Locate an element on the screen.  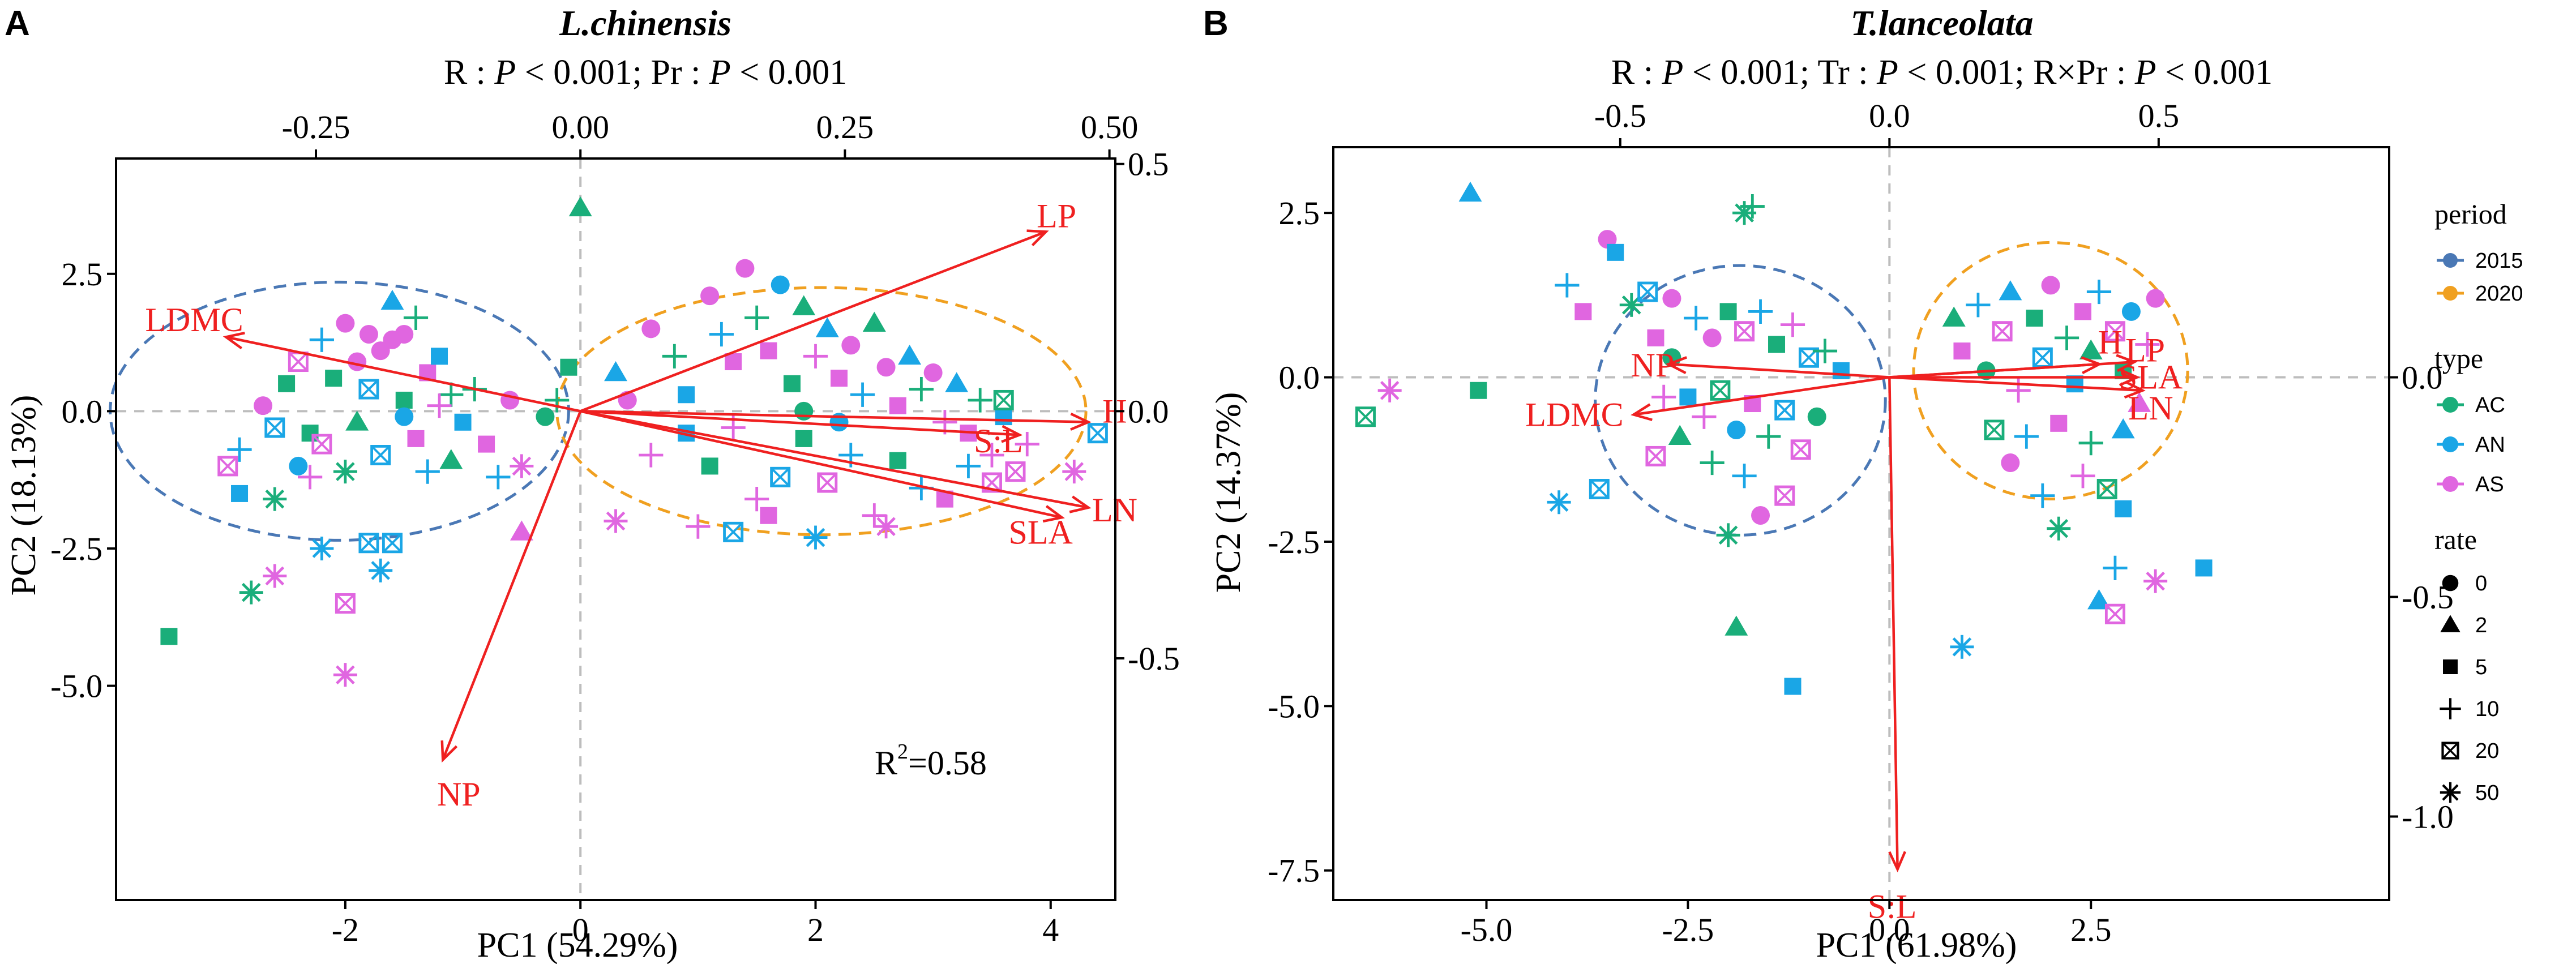
panel-b-y-tick-label: -2.5 is located at coordinates (1294, 542).